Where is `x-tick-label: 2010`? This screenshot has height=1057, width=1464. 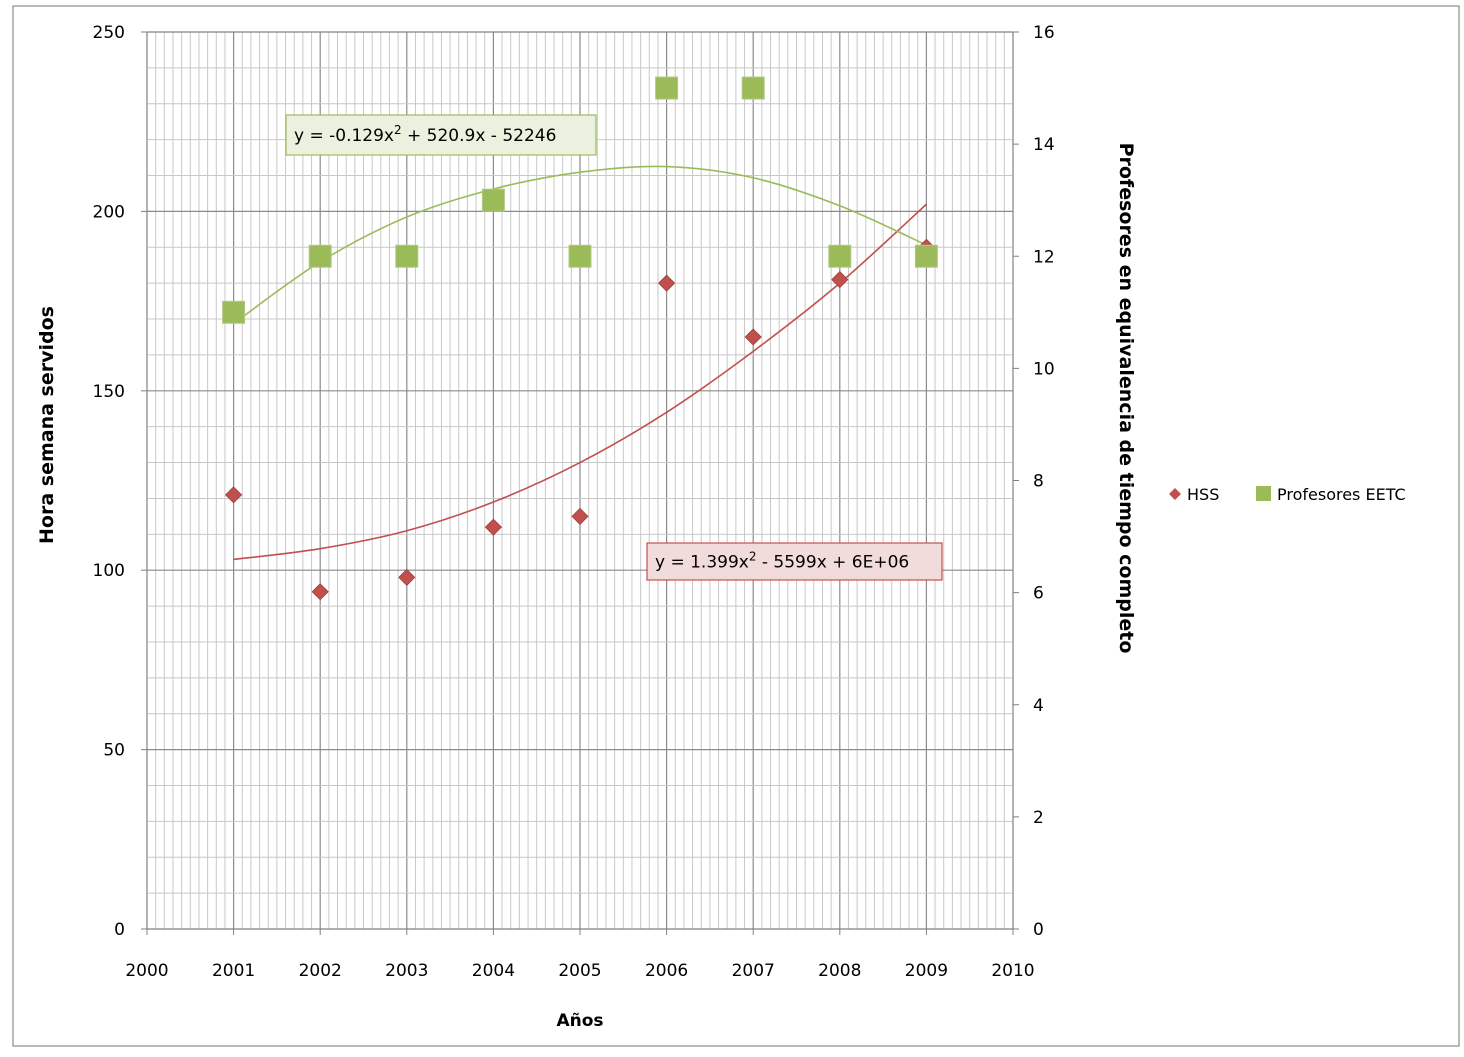
x-tick-label: 2010 is located at coordinates (1012, 971).